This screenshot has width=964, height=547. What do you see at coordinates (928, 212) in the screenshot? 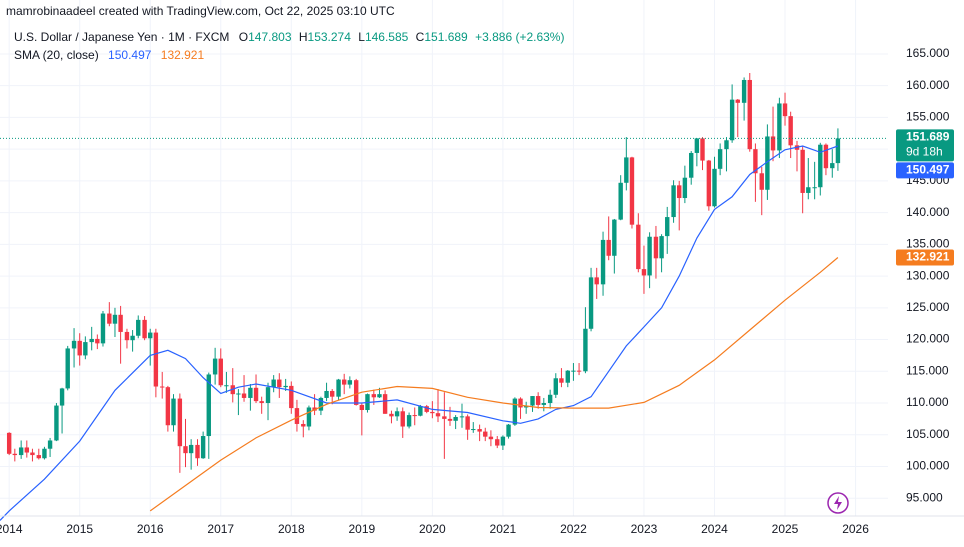
I see `y-tick-label: 140.000` at bounding box center [928, 212].